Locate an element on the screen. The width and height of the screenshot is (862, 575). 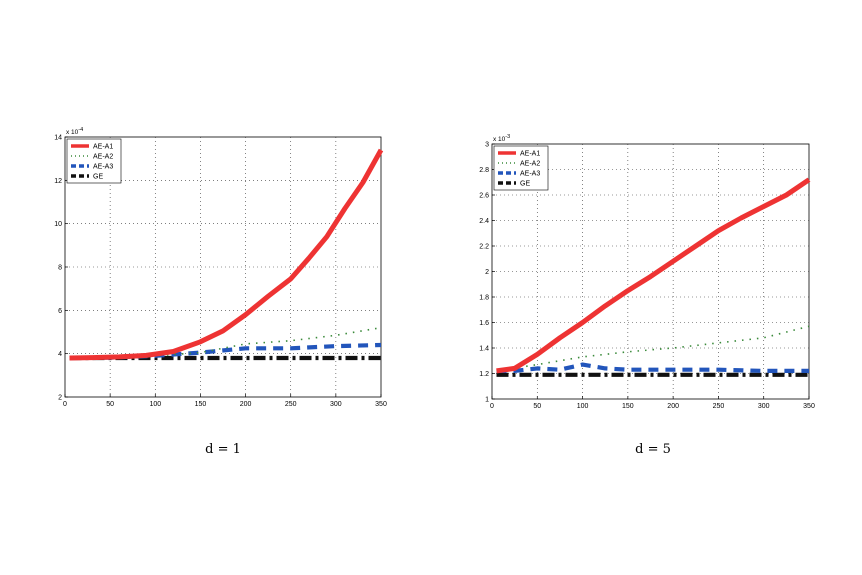
y-tick-label: 6 is located at coordinates (60, 311).